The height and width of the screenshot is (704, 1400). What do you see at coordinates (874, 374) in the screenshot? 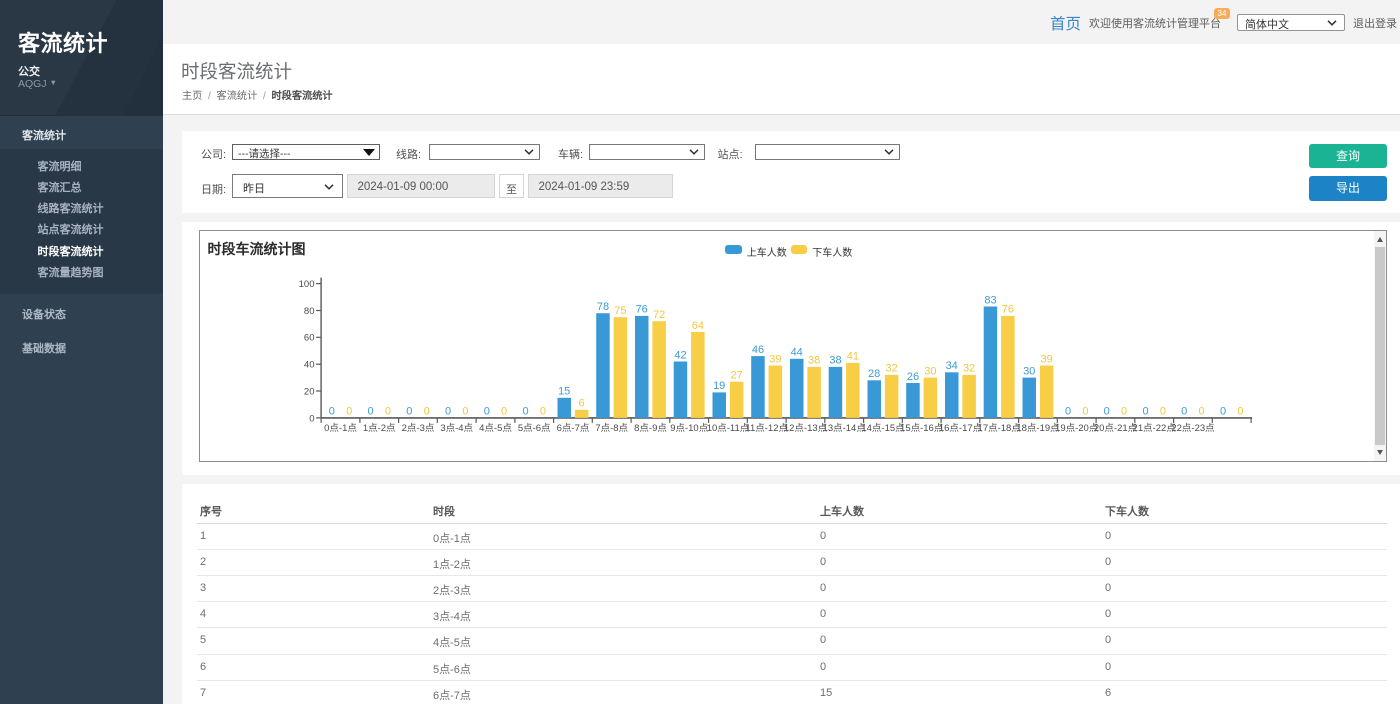
I see `svg-text: 28` at bounding box center [874, 374].